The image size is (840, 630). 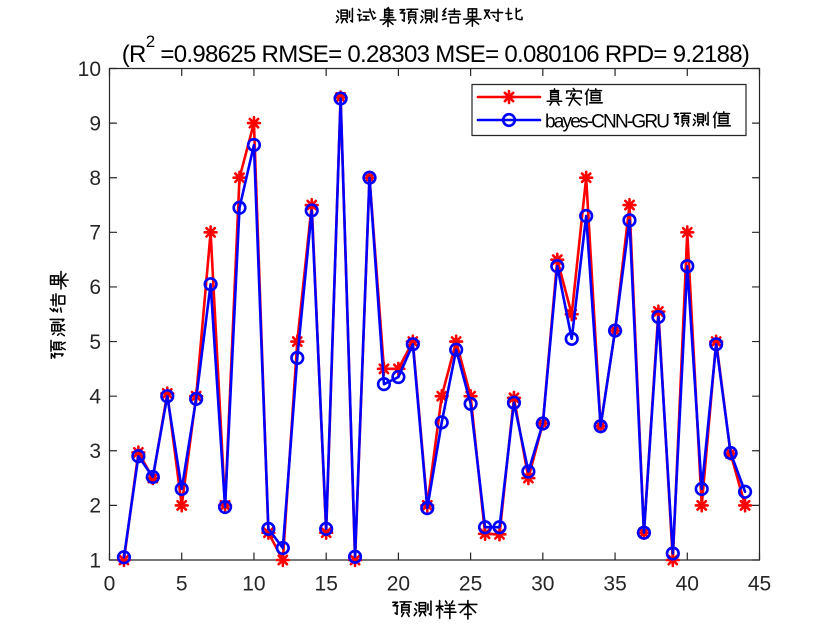 I want to click on svg-text: 40, so click(x=687, y=584).